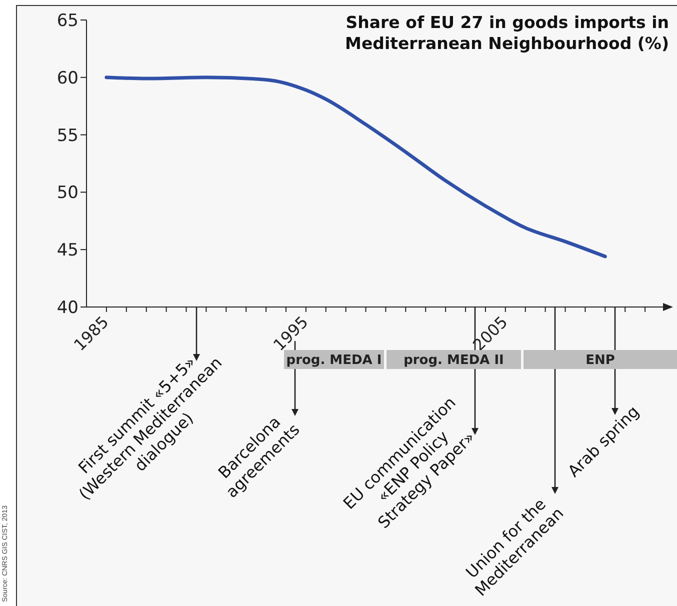  What do you see at coordinates (67, 136) in the screenshot?
I see `y-tick-label: 55` at bounding box center [67, 136].